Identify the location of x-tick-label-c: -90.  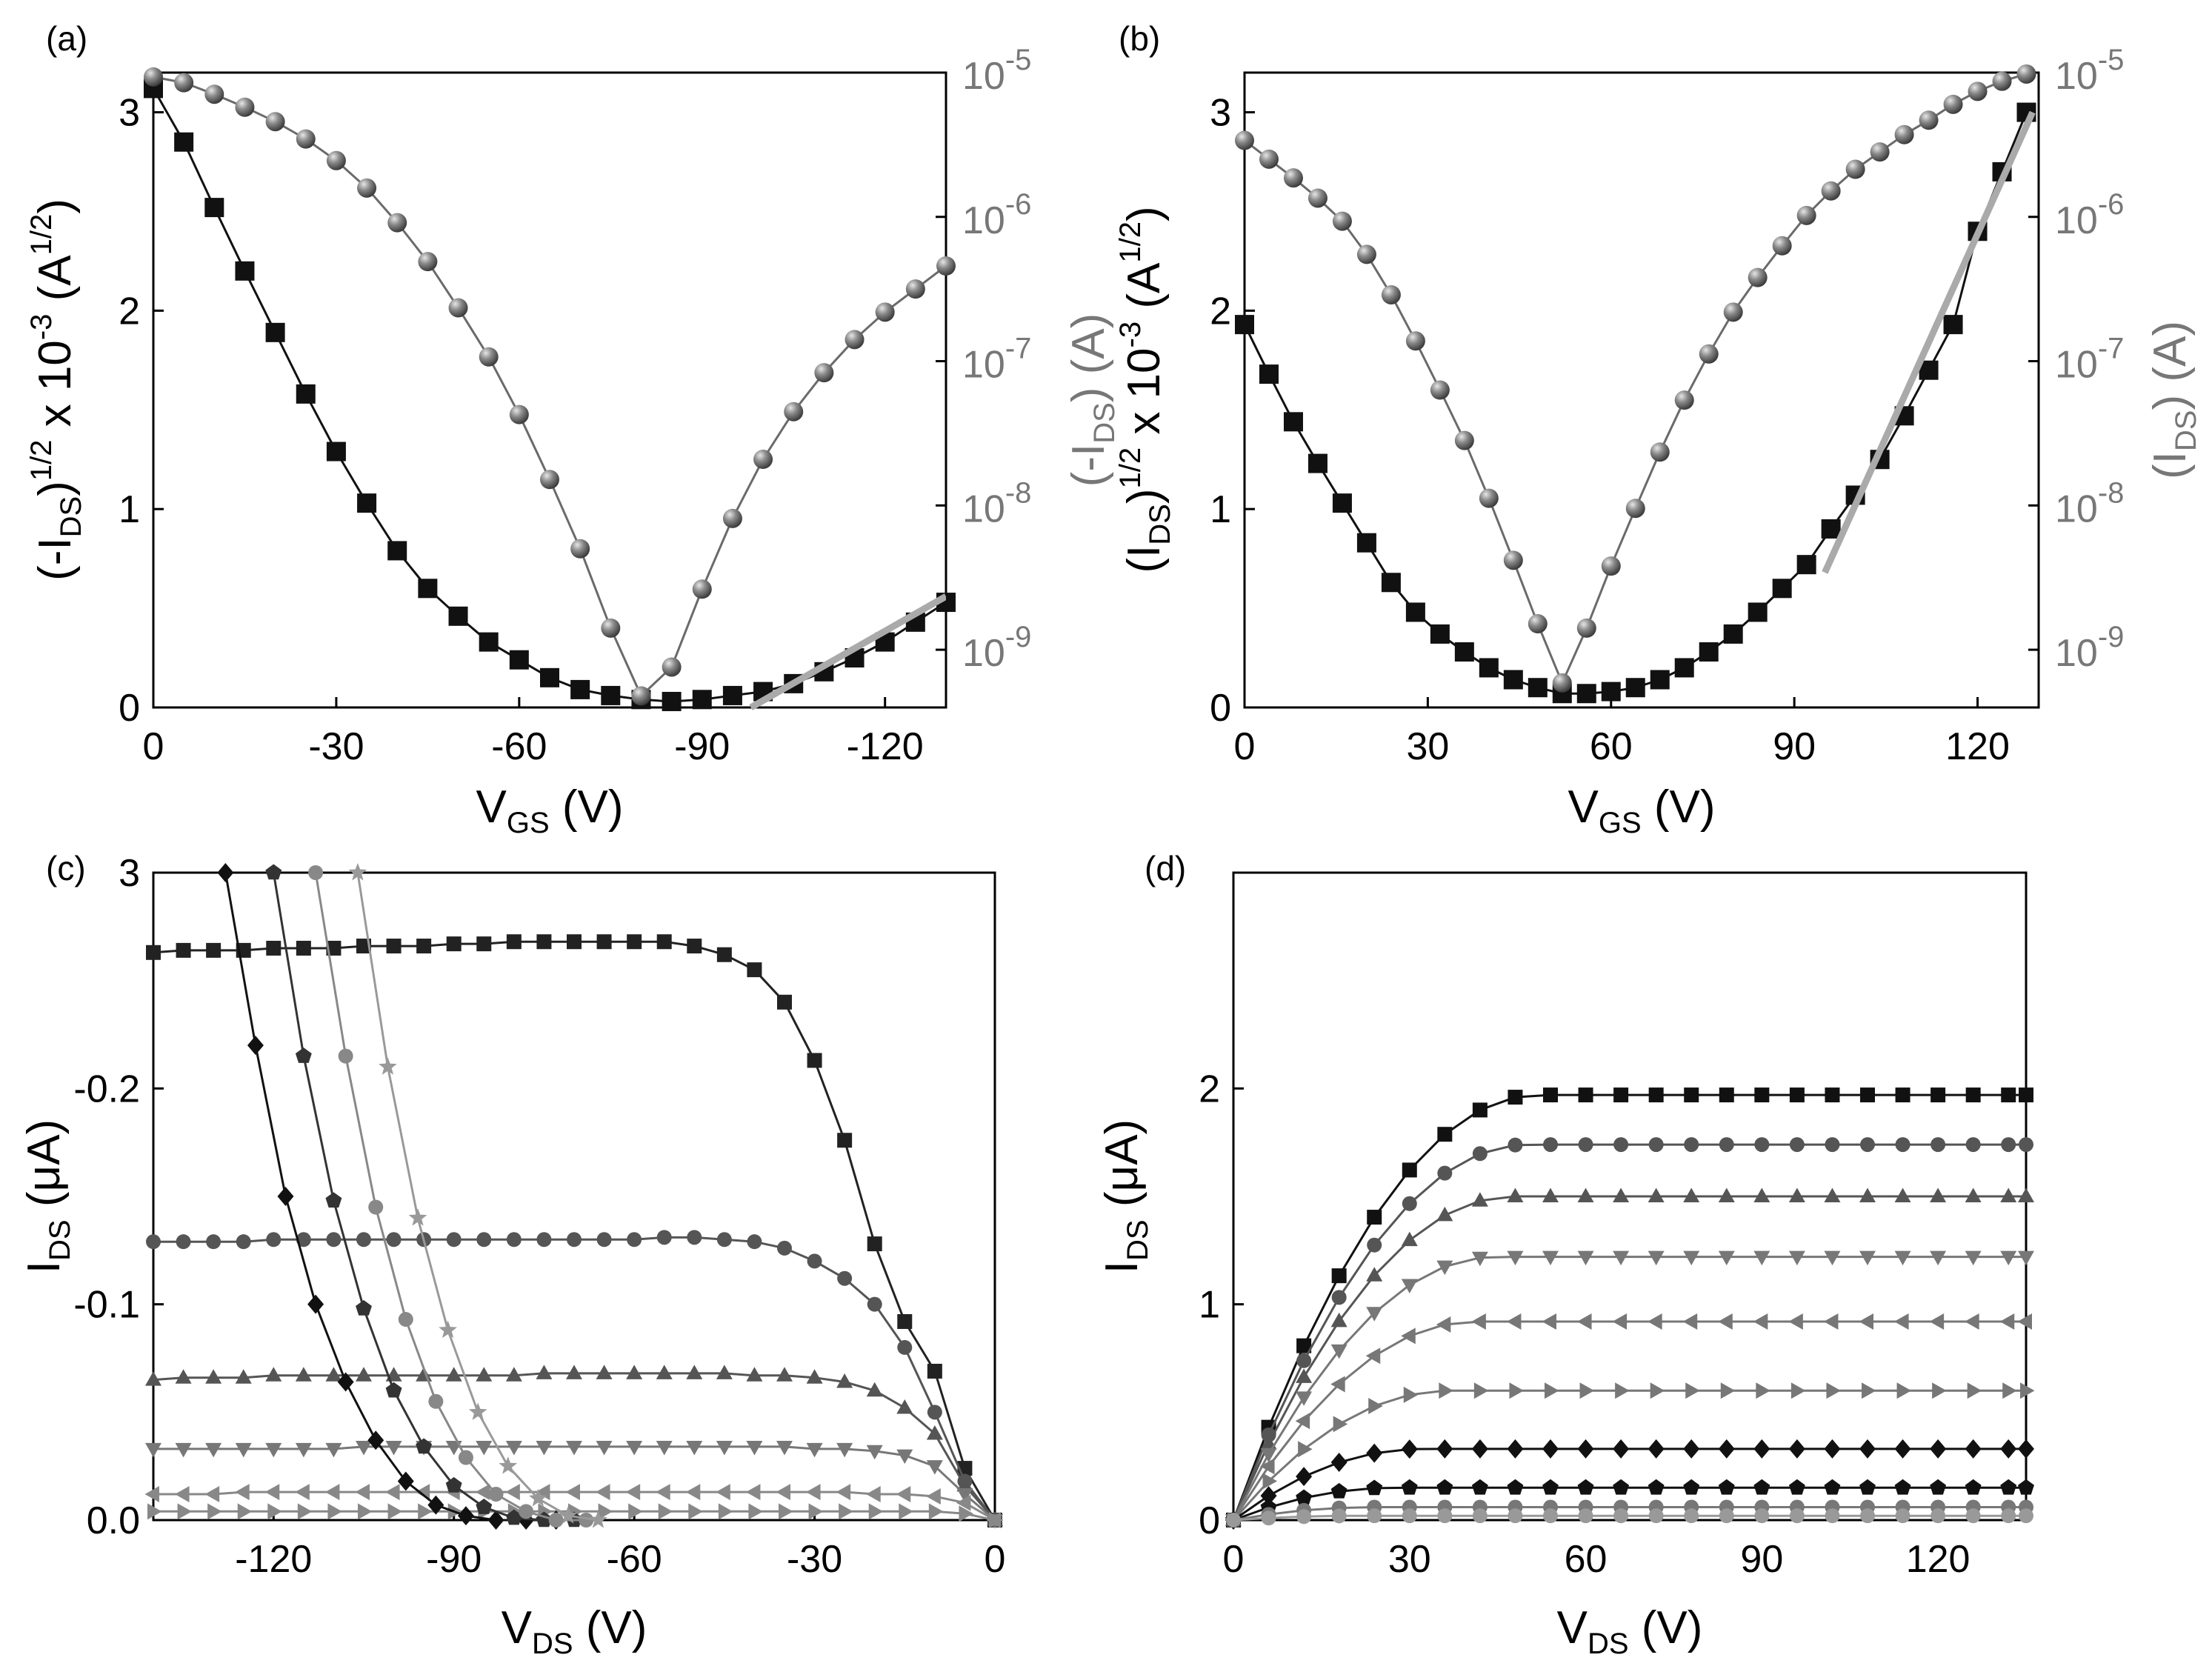
(454, 1559).